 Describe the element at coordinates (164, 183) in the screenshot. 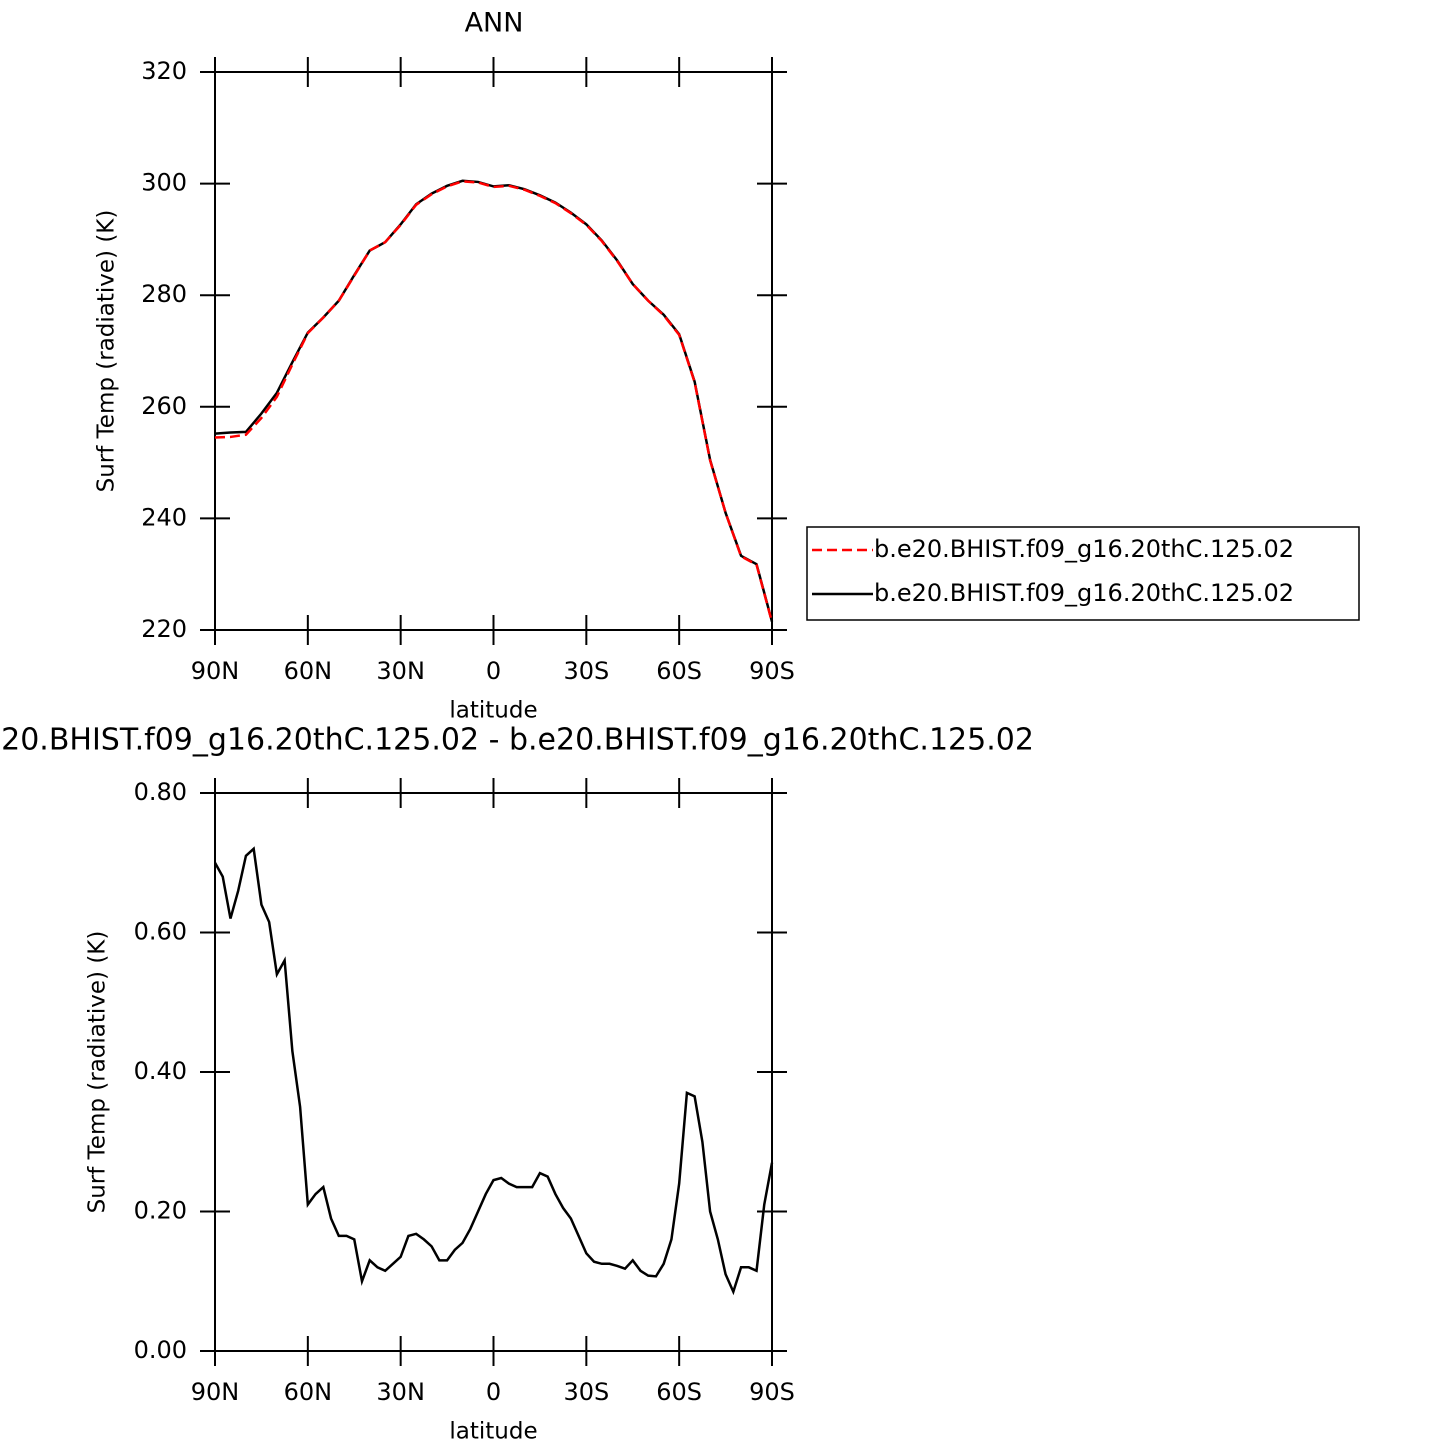

I see `y-tick-label: 300` at that location.